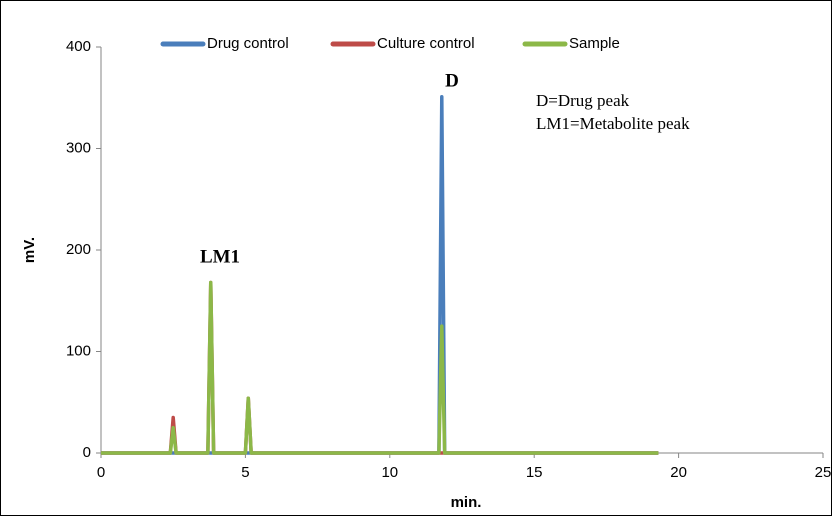  I want to click on y-tick-label: 200, so click(78, 249).